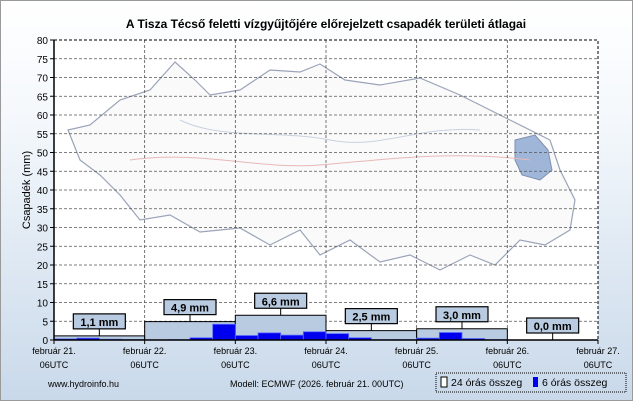  I want to click on y-ticks: 0 5 10 15 20 25 30 35 40 45 50 55 60 65 70 75 80, so click(45, 191).